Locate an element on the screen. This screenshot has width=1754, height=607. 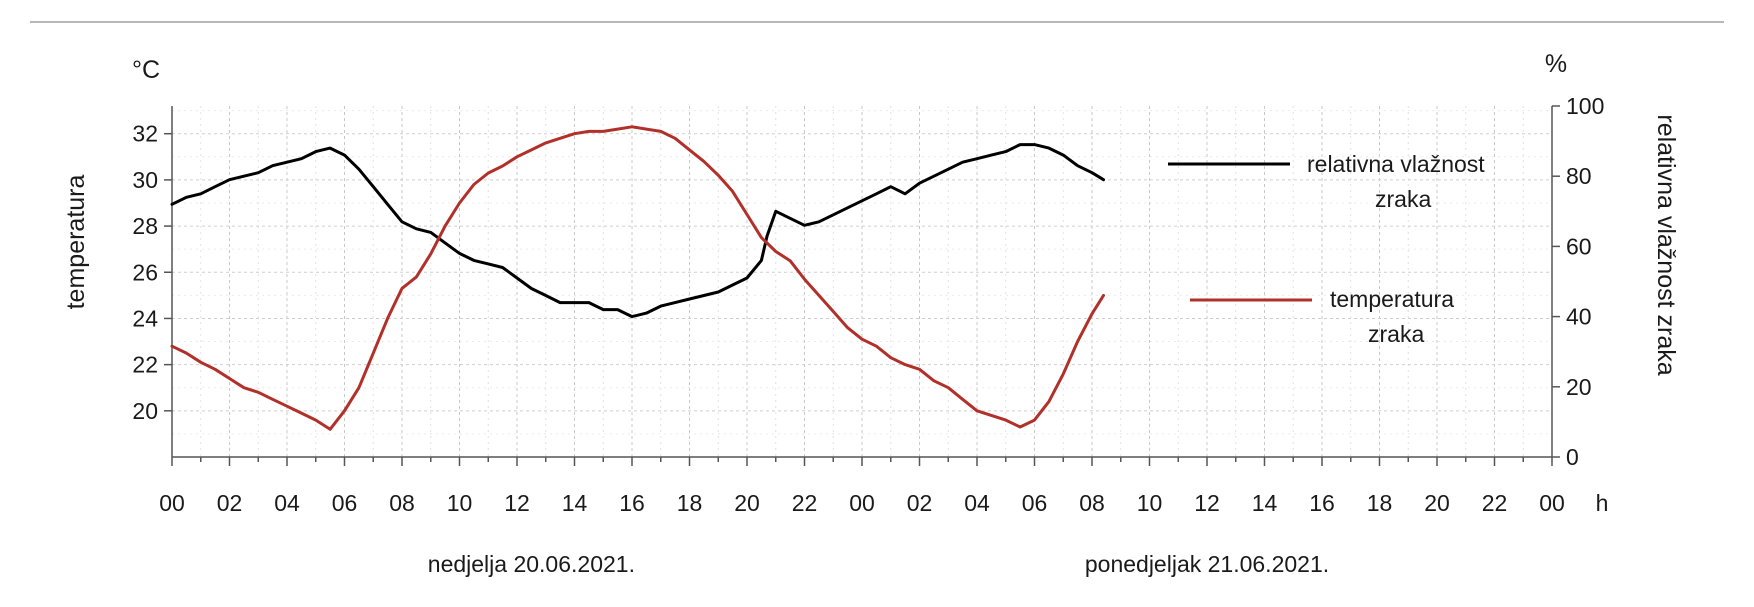
legend-label-humidity: relativna vlažnost zraka is located at coordinates (1399, 181).